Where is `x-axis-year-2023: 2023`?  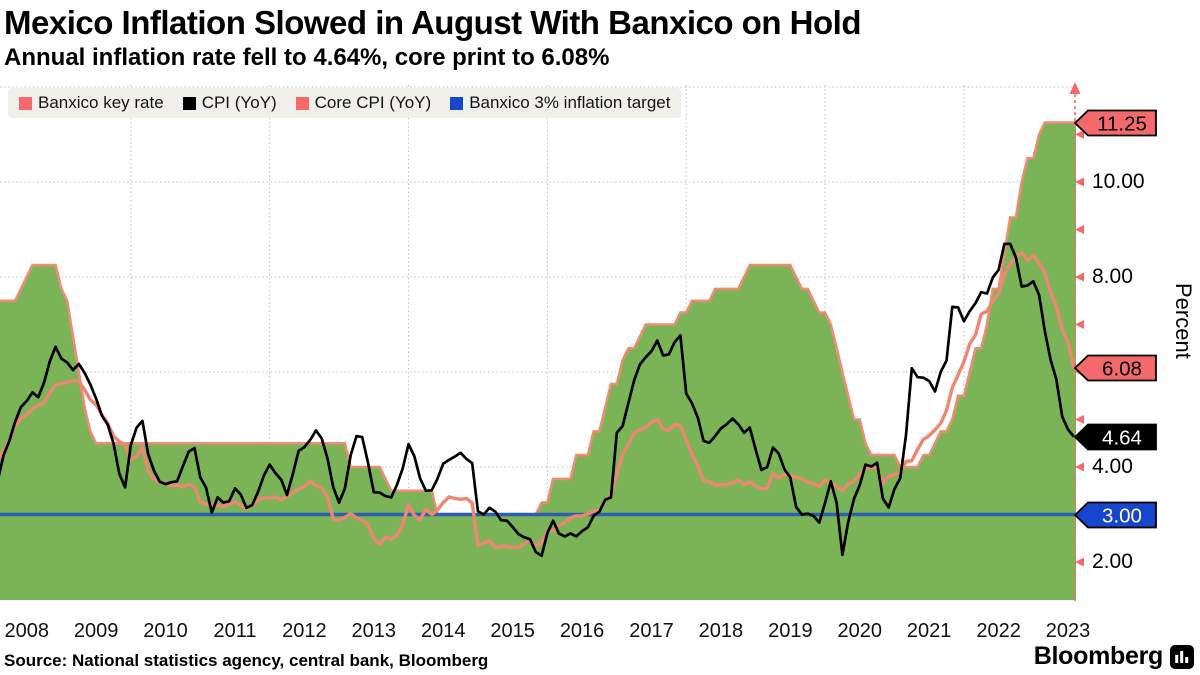
x-axis-year-2023: 2023 is located at coordinates (1068, 631).